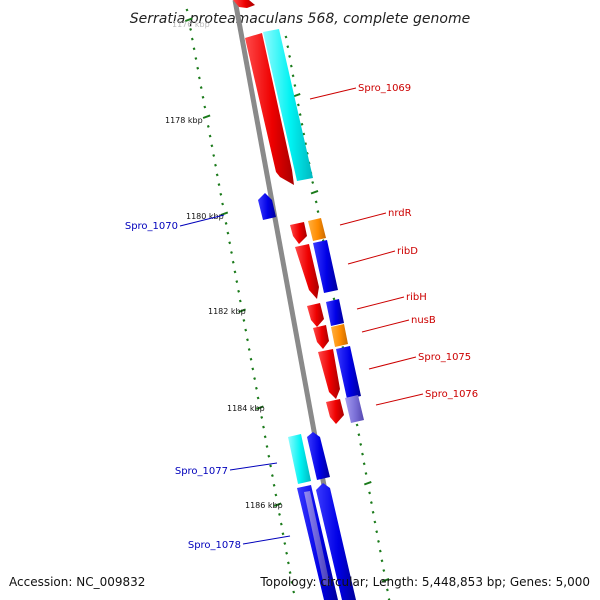  Describe the element at coordinates (77, 582) in the screenshot. I see `accession-text: Accession: NC_009832` at that location.